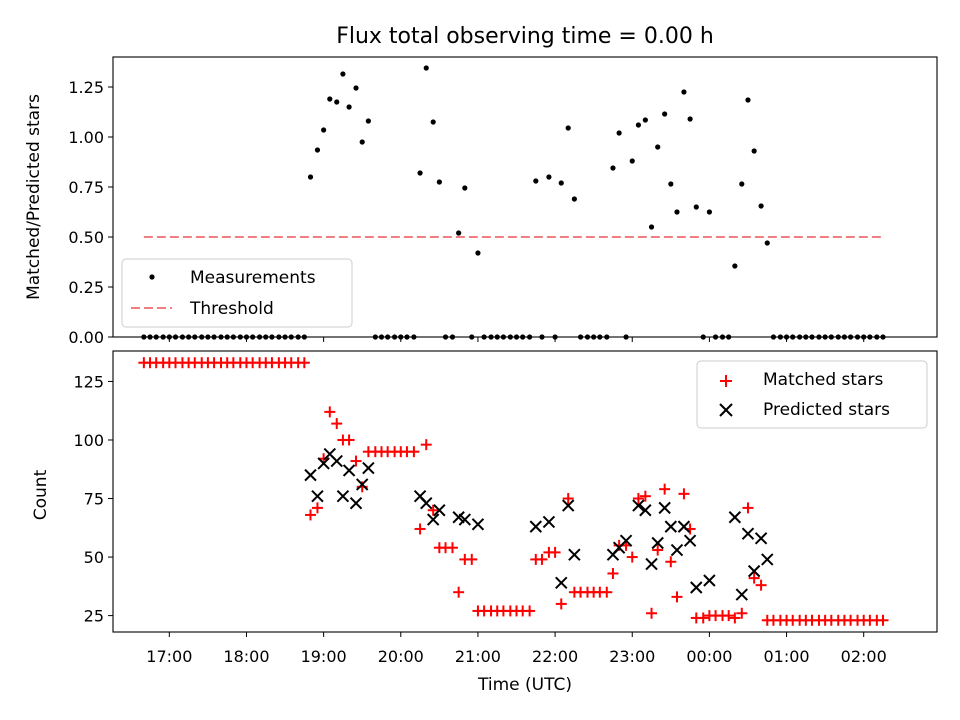 The image size is (960, 720). Describe the element at coordinates (401, 656) in the screenshot. I see `xtick-label: 20:00` at that location.